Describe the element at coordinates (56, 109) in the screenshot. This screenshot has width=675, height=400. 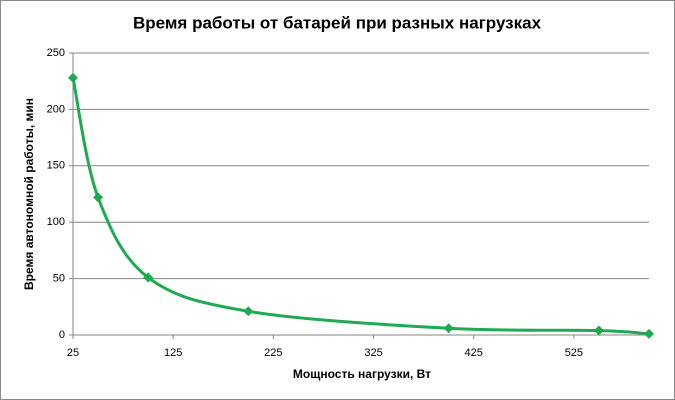
I see `y-tick-label: 200` at that location.